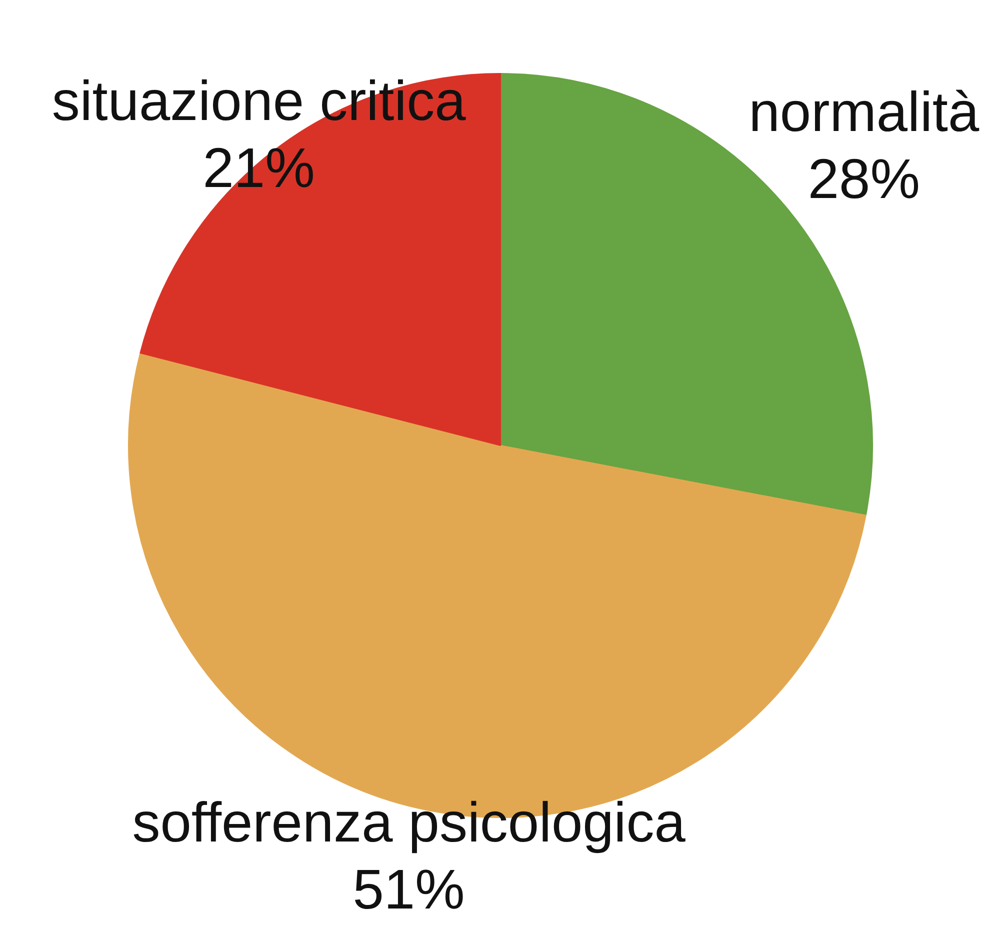  I want to click on data-label: 51%, so click(408, 889).